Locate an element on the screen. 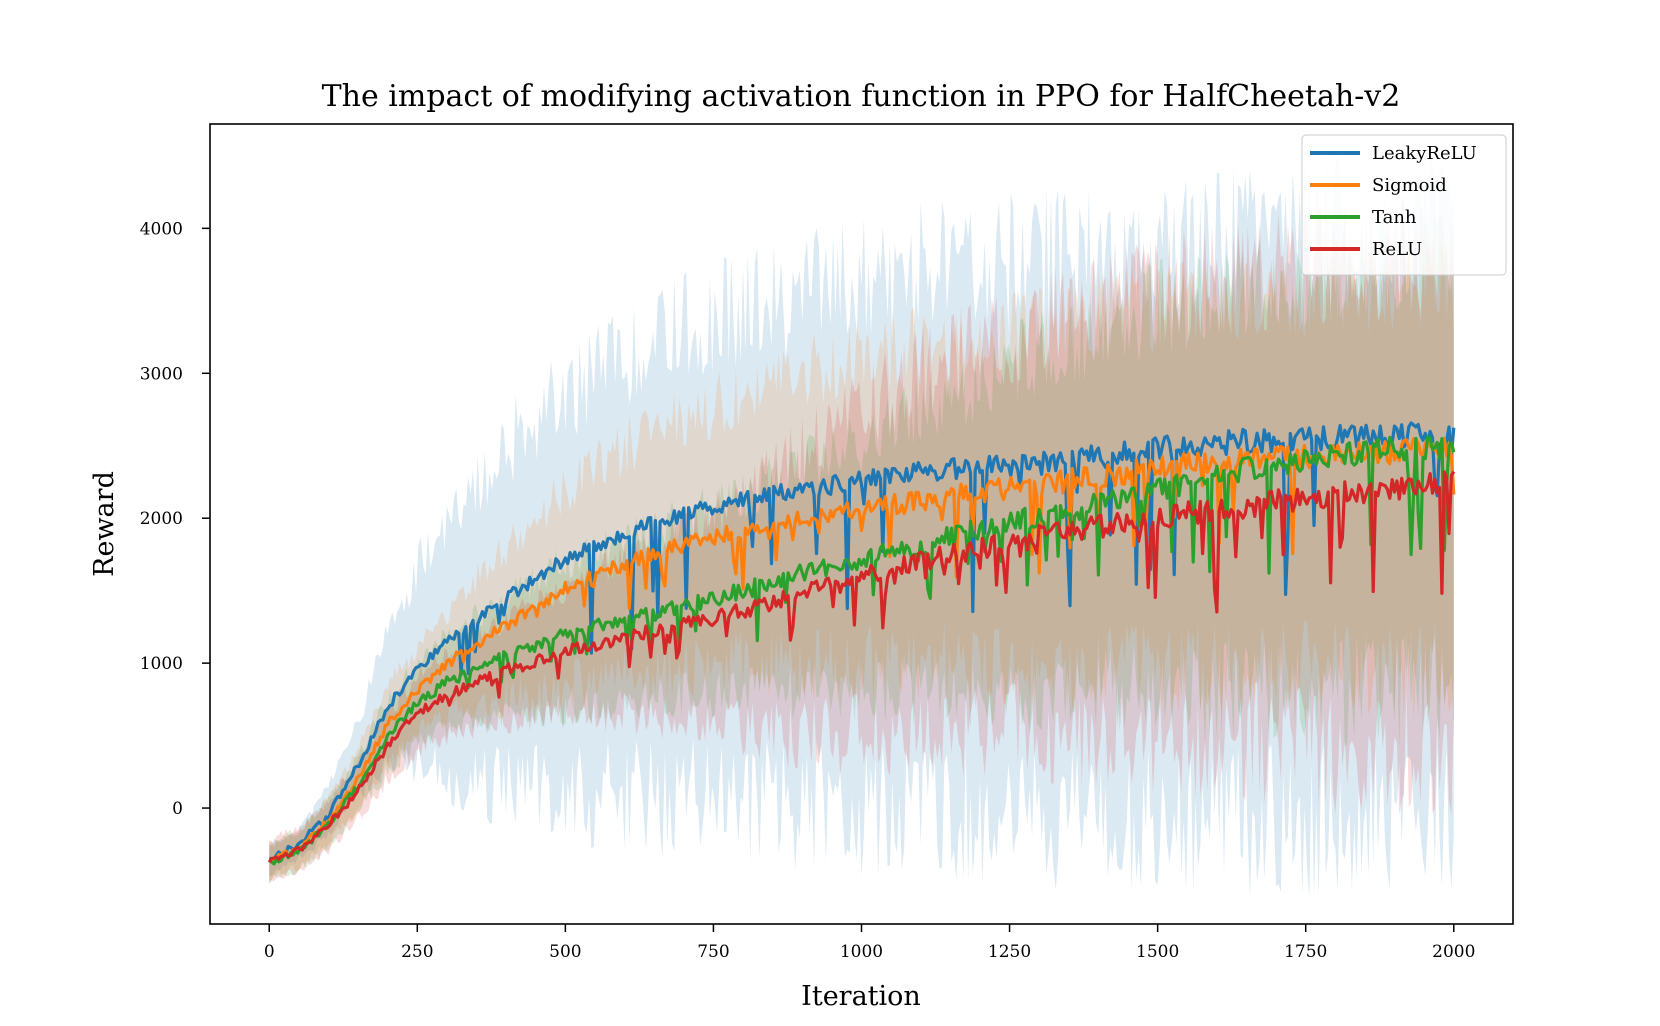 This screenshot has width=1660, height=1026. y-tick-label: 2000 is located at coordinates (161, 519).